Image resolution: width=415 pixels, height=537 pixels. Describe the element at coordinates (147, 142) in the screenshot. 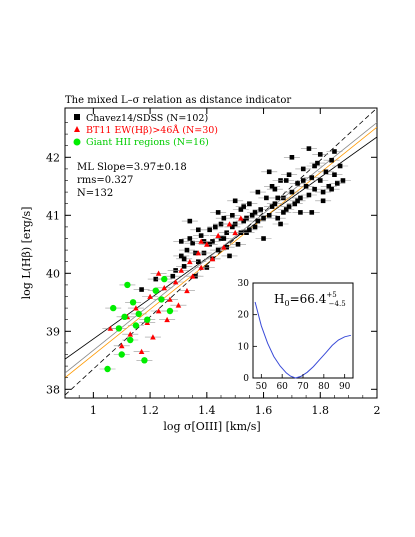

I see `legend-label-hii: Giant HII regions (N=16)` at that location.